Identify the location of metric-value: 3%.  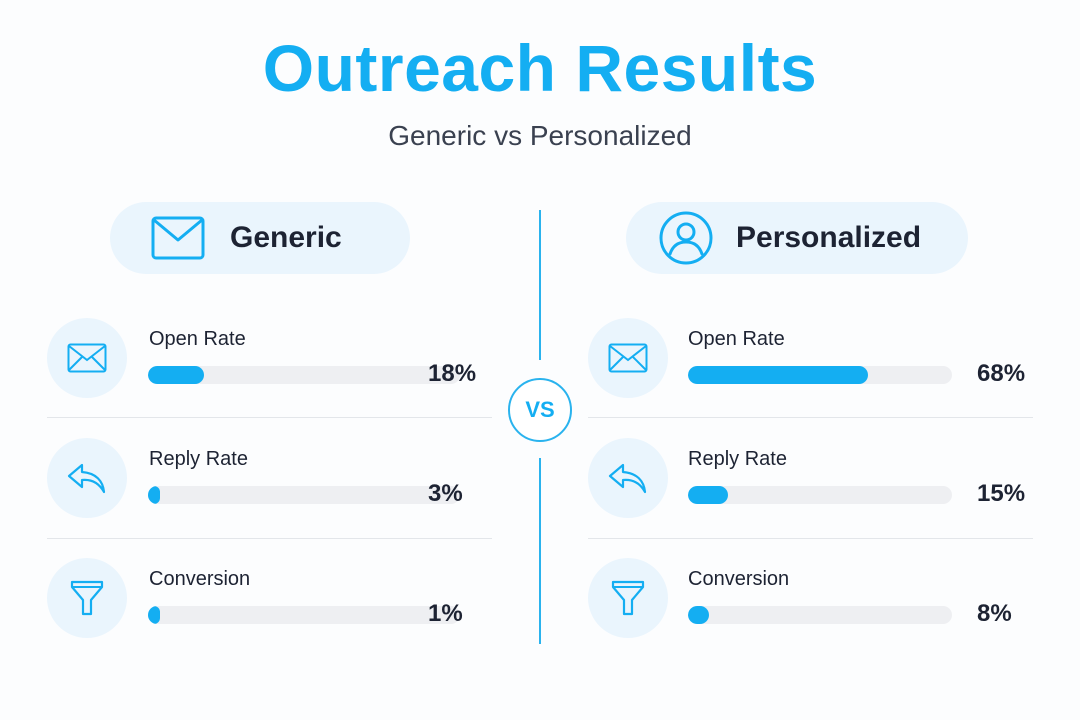
(445, 493).